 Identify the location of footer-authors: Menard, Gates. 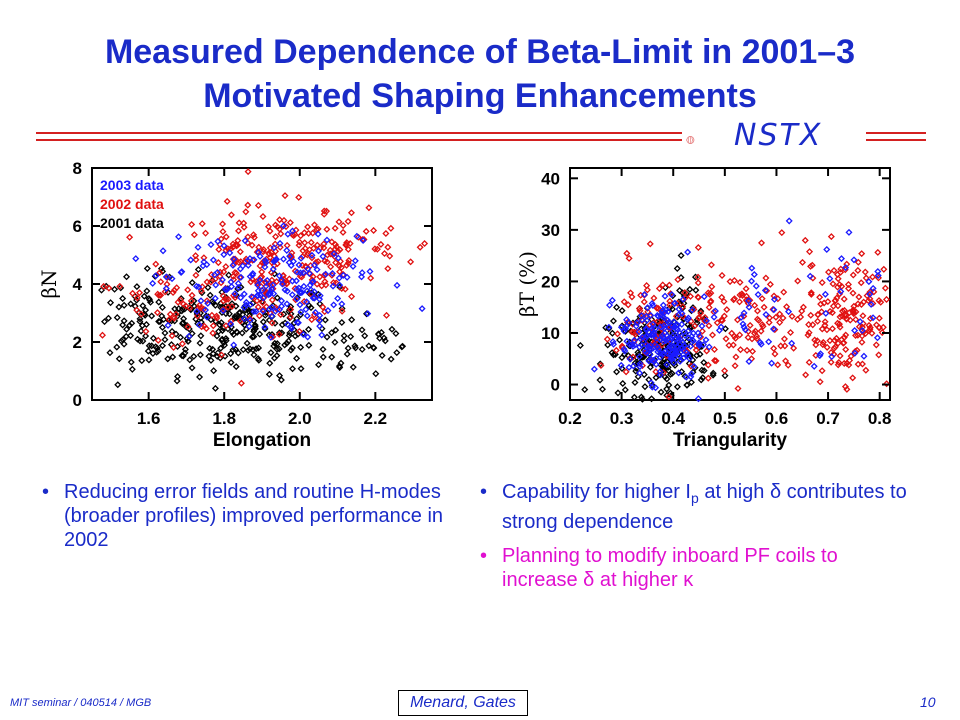
(463, 703).